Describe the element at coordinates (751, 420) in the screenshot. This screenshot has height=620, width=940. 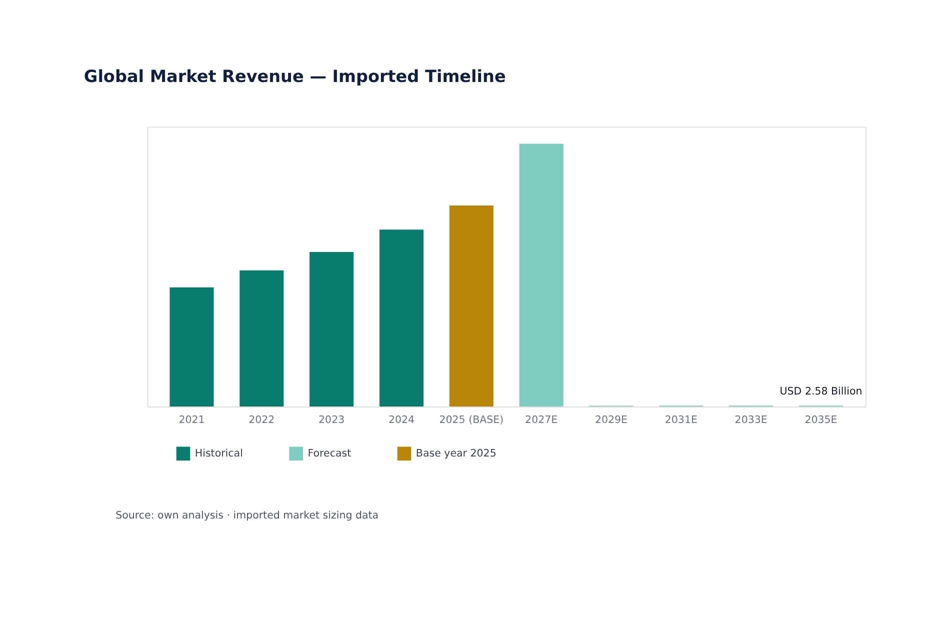
I see `x-tick-label: 2033E` at that location.